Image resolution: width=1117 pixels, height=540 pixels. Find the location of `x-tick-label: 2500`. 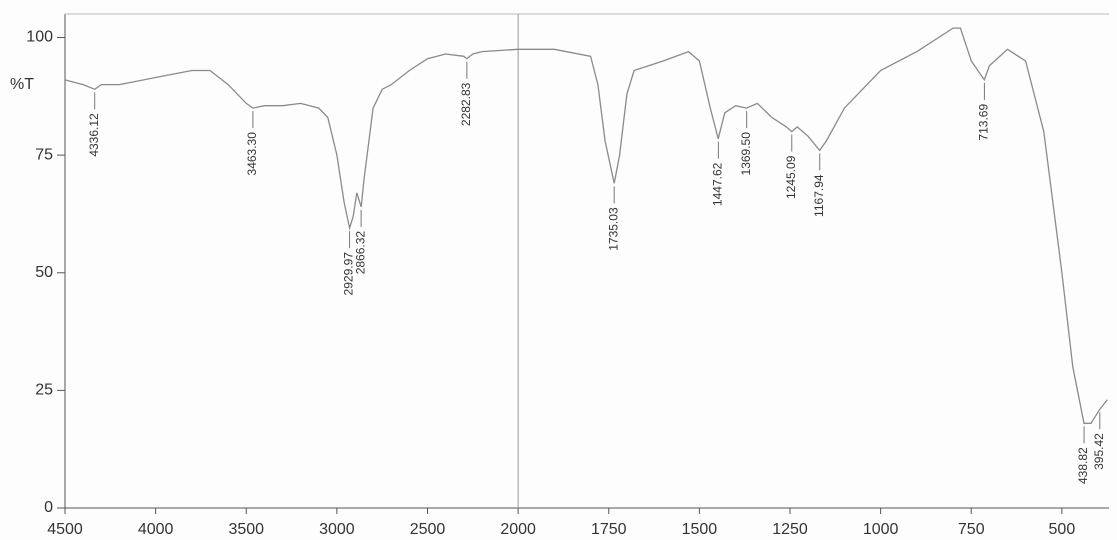

x-tick-label: 2500 is located at coordinates (428, 529).